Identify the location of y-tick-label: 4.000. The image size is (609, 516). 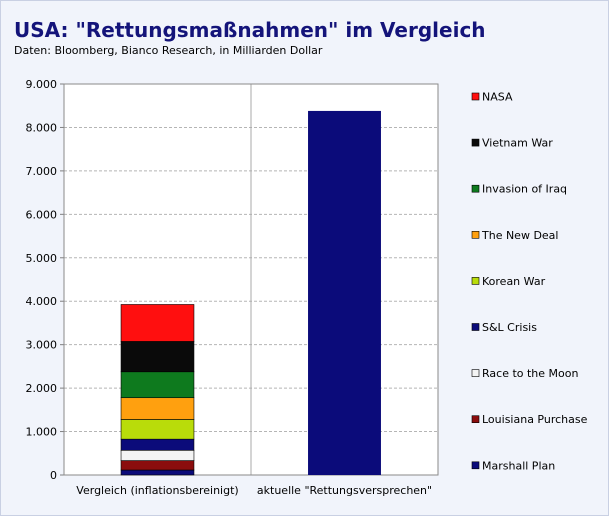
(42, 301).